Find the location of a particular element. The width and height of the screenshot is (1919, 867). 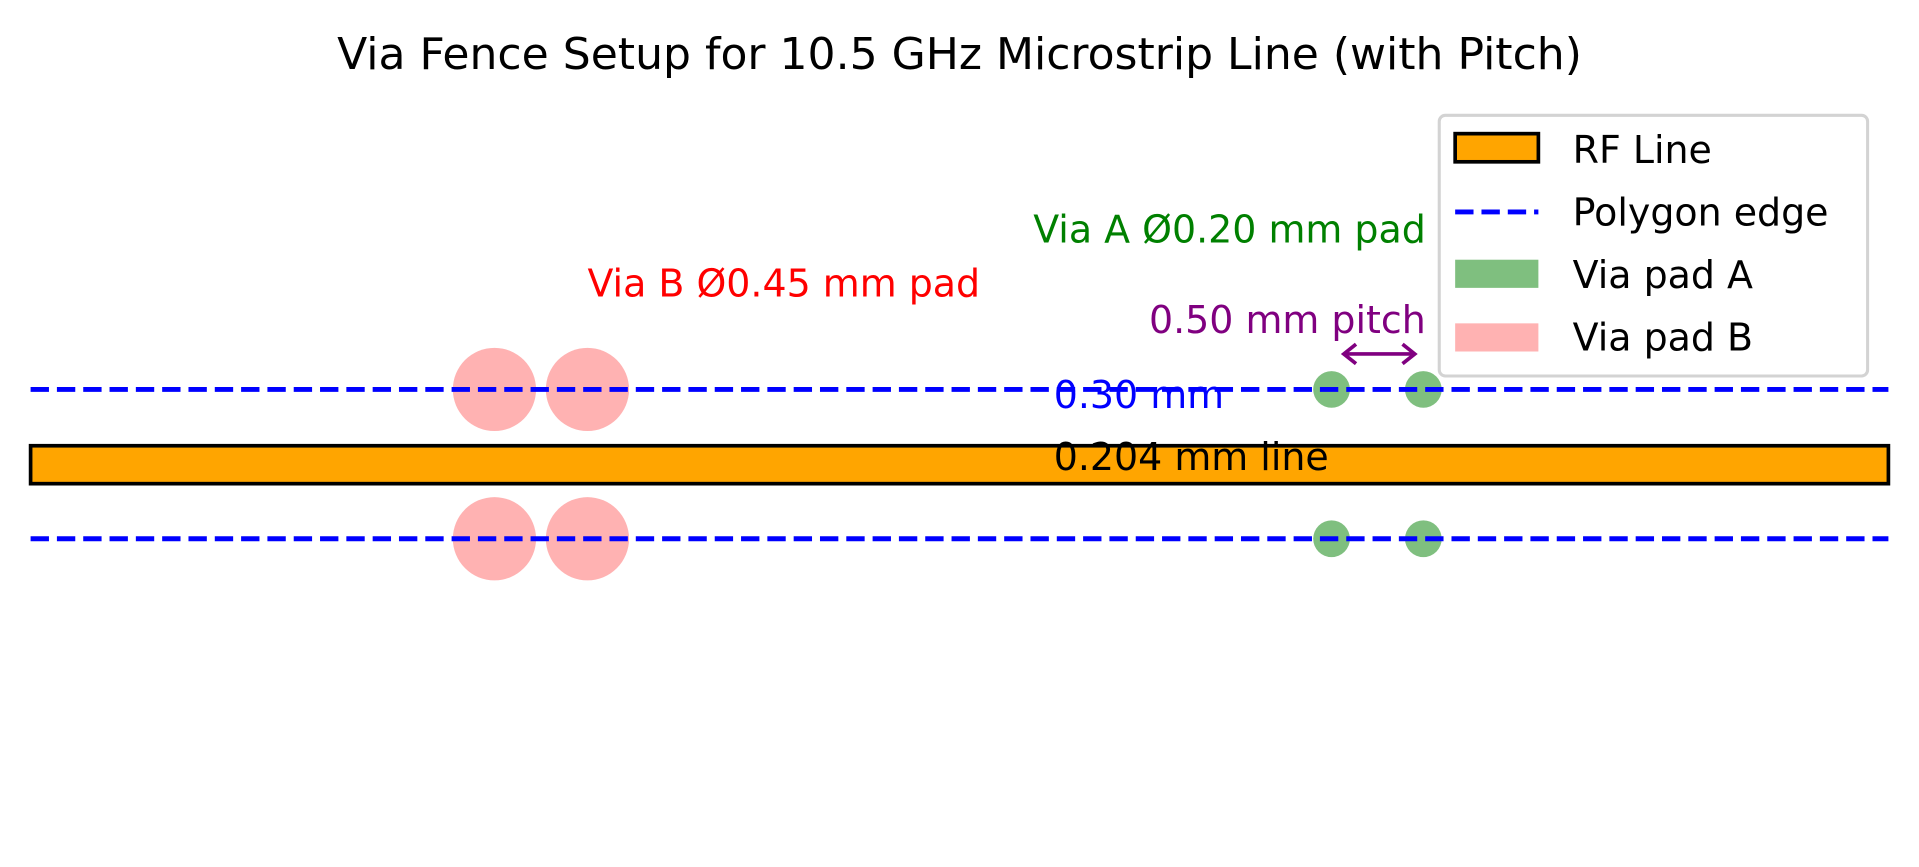

legend-label-rf-line: RF Line is located at coordinates (1642, 150).